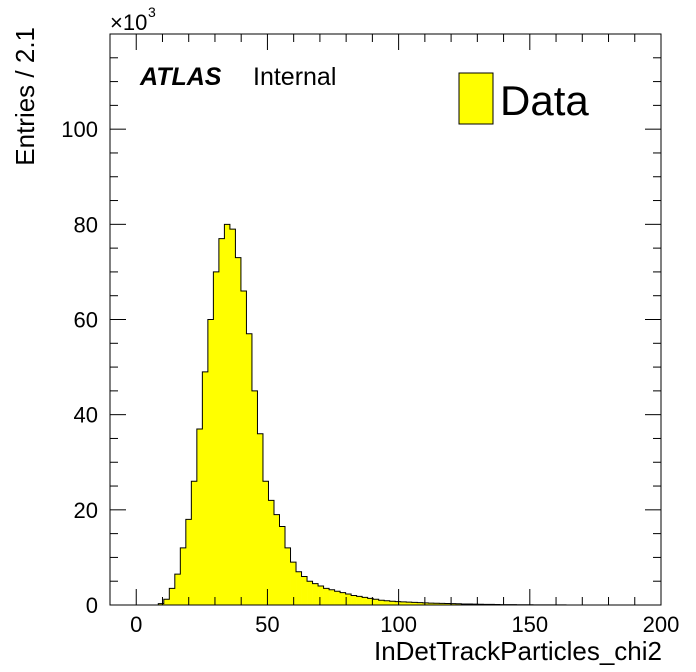 This screenshot has width=696, height=672. Describe the element at coordinates (92, 605) in the screenshot. I see `y-tick-label: 0` at that location.